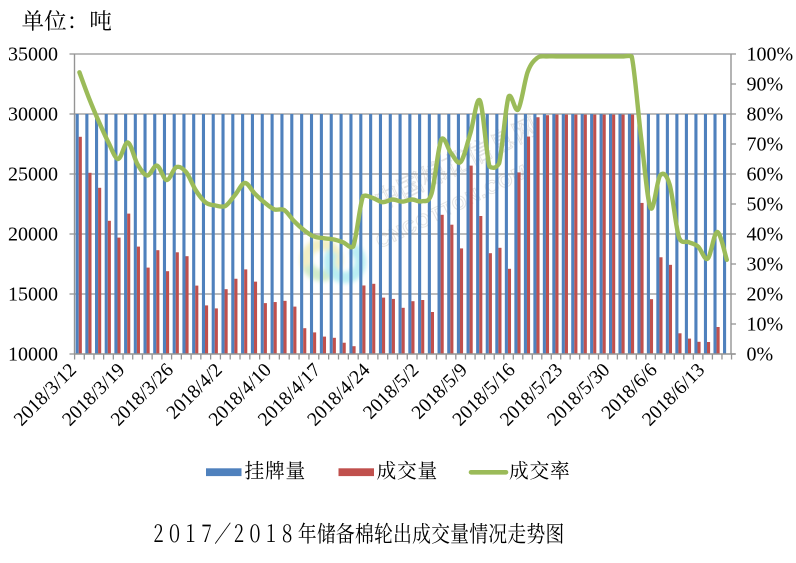 The width and height of the screenshot is (796, 563). I want to click on svg-text: 60%, so click(765, 175).